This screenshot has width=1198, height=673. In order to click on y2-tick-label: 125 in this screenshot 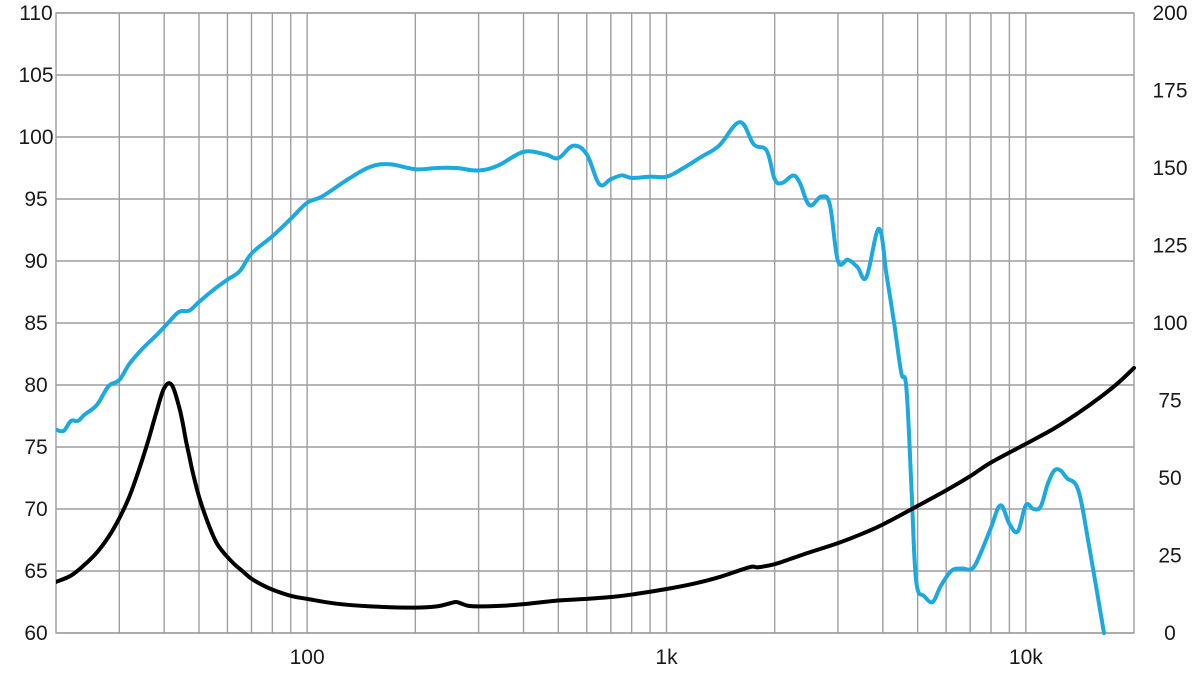, I will do `click(1169, 246)`.